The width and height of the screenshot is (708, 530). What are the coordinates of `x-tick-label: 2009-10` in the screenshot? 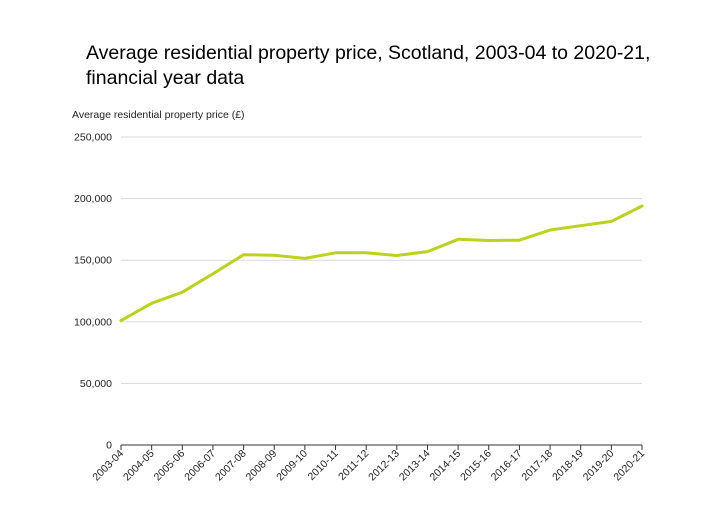 It's located at (292, 466).